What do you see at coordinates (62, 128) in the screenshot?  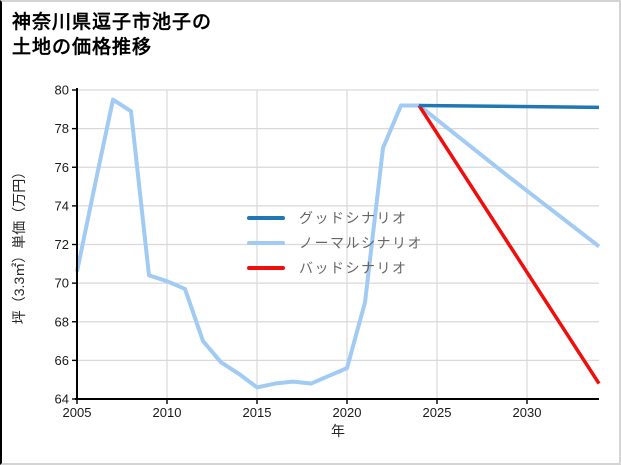 I see `svg-text: 78` at bounding box center [62, 128].